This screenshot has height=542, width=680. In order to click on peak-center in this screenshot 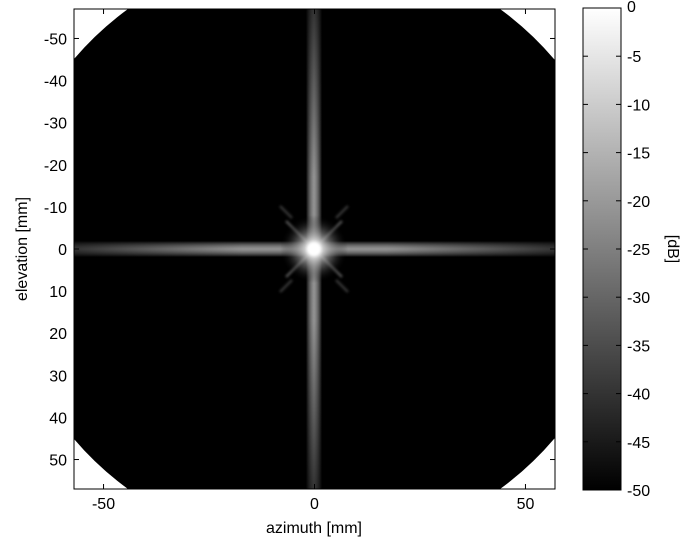, I will do `click(314, 249)`.